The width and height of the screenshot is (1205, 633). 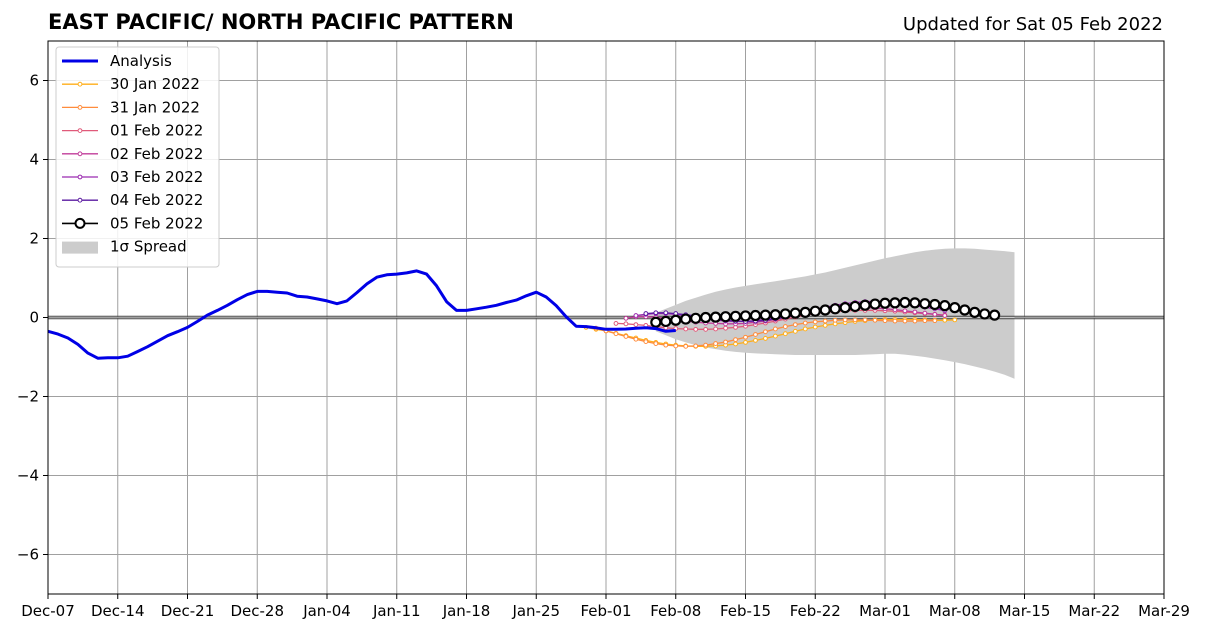 What do you see at coordinates (1094, 611) in the screenshot?
I see `x-tick-label: Mar-22` at bounding box center [1094, 611].